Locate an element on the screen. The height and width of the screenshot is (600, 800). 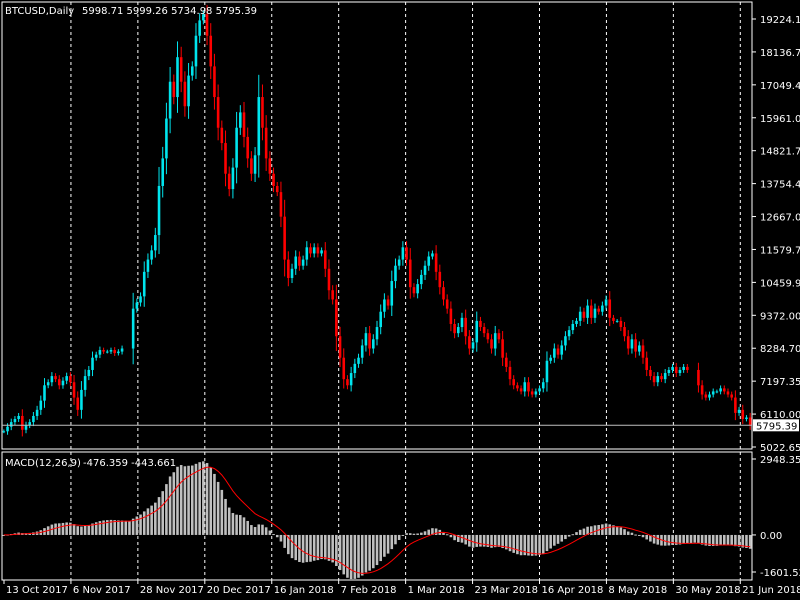
macd-tick-label: 2948.354 is located at coordinates (780, 460).